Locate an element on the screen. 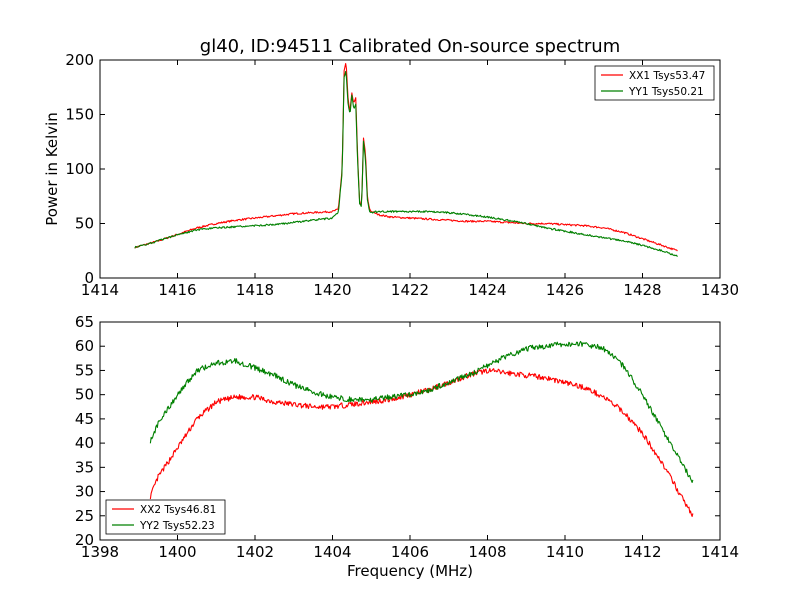  y-tick-label: 35 is located at coordinates (84, 467).